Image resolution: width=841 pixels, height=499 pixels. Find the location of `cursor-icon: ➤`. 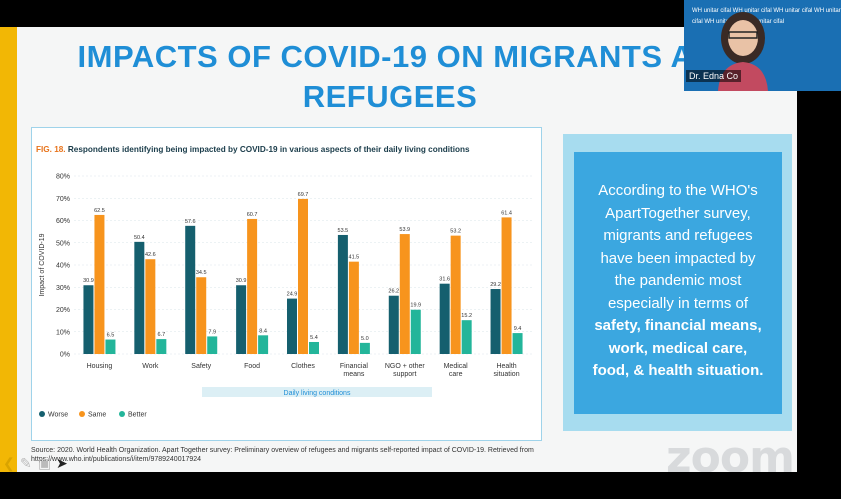

cursor-icon: ➤ is located at coordinates (62, 463).